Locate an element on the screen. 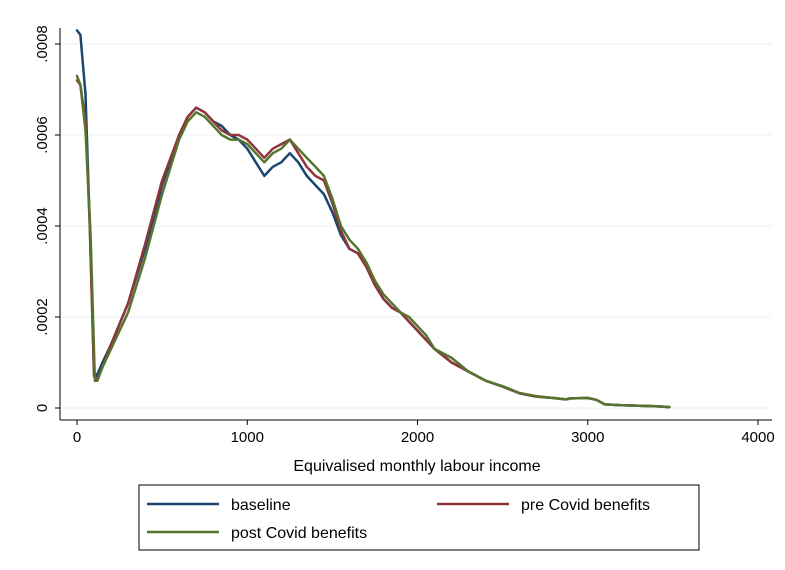 The width and height of the screenshot is (785, 570). y-tick-label: .0002 is located at coordinates (42, 317).